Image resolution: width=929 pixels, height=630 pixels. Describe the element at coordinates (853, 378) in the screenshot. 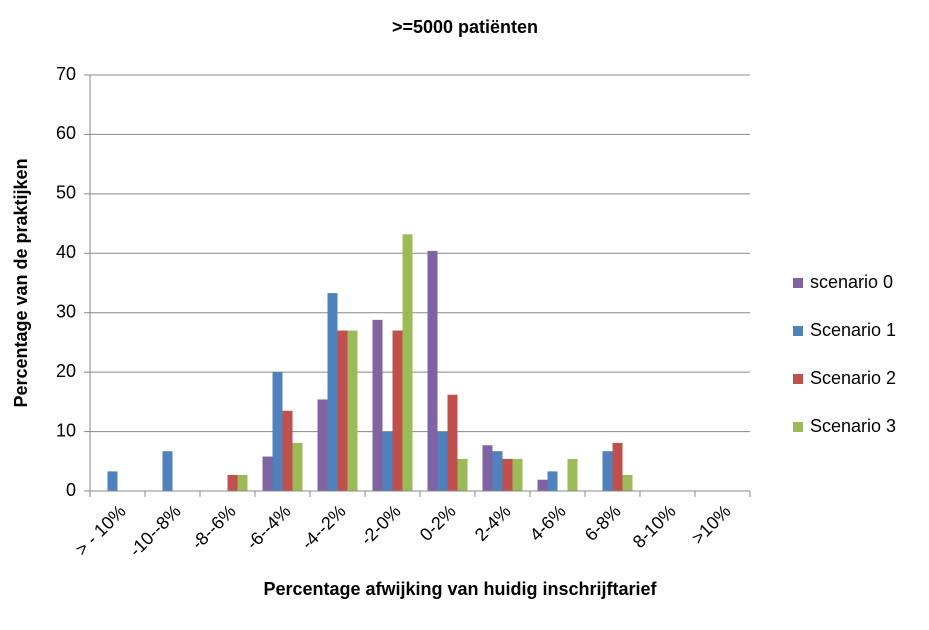

I see `legend-label: Scenario 2` at that location.